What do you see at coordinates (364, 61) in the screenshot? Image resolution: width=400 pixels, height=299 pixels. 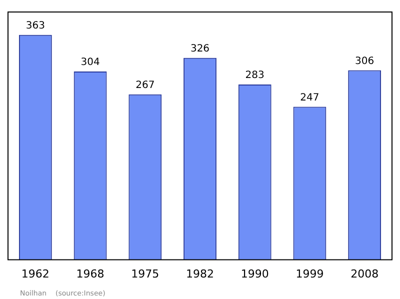 I see `data-label: 306` at bounding box center [364, 61].